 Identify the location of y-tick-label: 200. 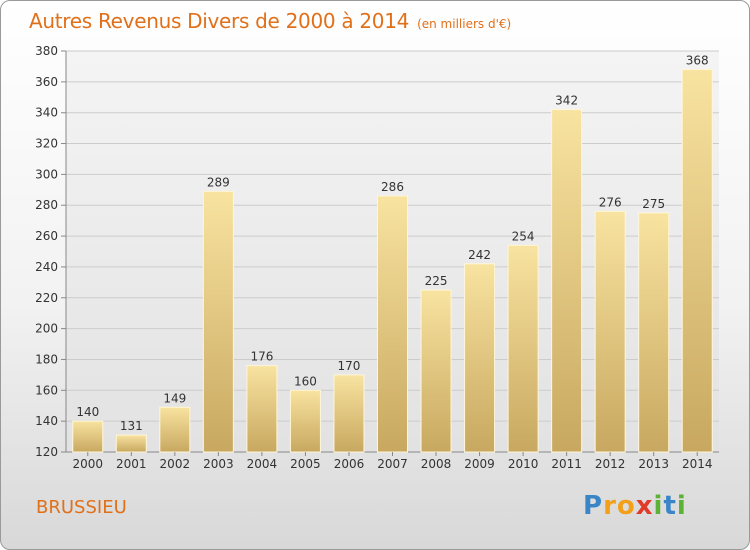
(46, 329).